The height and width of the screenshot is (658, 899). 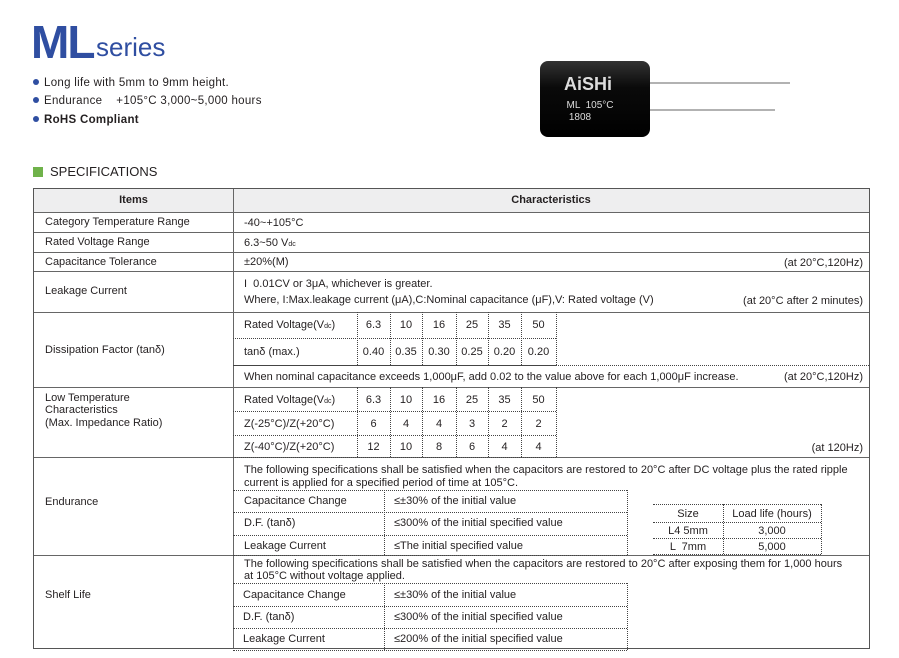 I want to click on impedance-cell: 12, so click(x=373, y=447).